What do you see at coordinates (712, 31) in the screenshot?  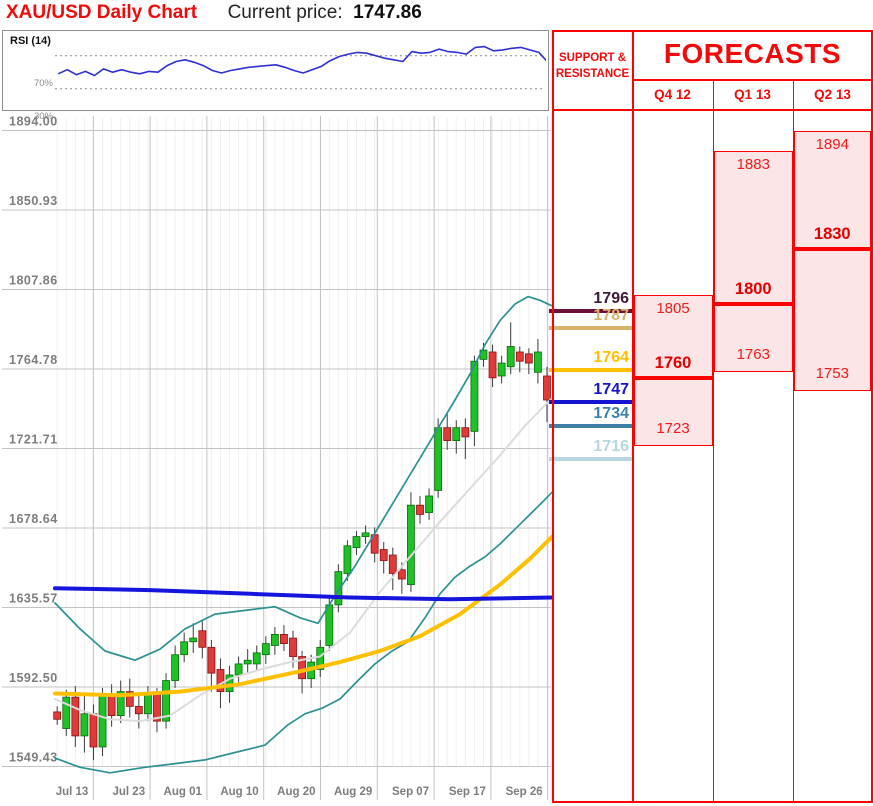 I see `table-border-top` at bounding box center [712, 31].